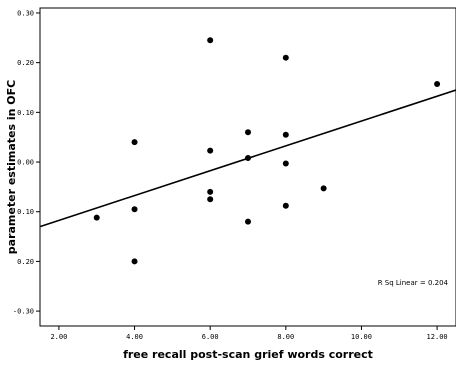 This screenshot has height=371, width=456. I want to click on y-tick-label: 0.00, so click(25, 163).